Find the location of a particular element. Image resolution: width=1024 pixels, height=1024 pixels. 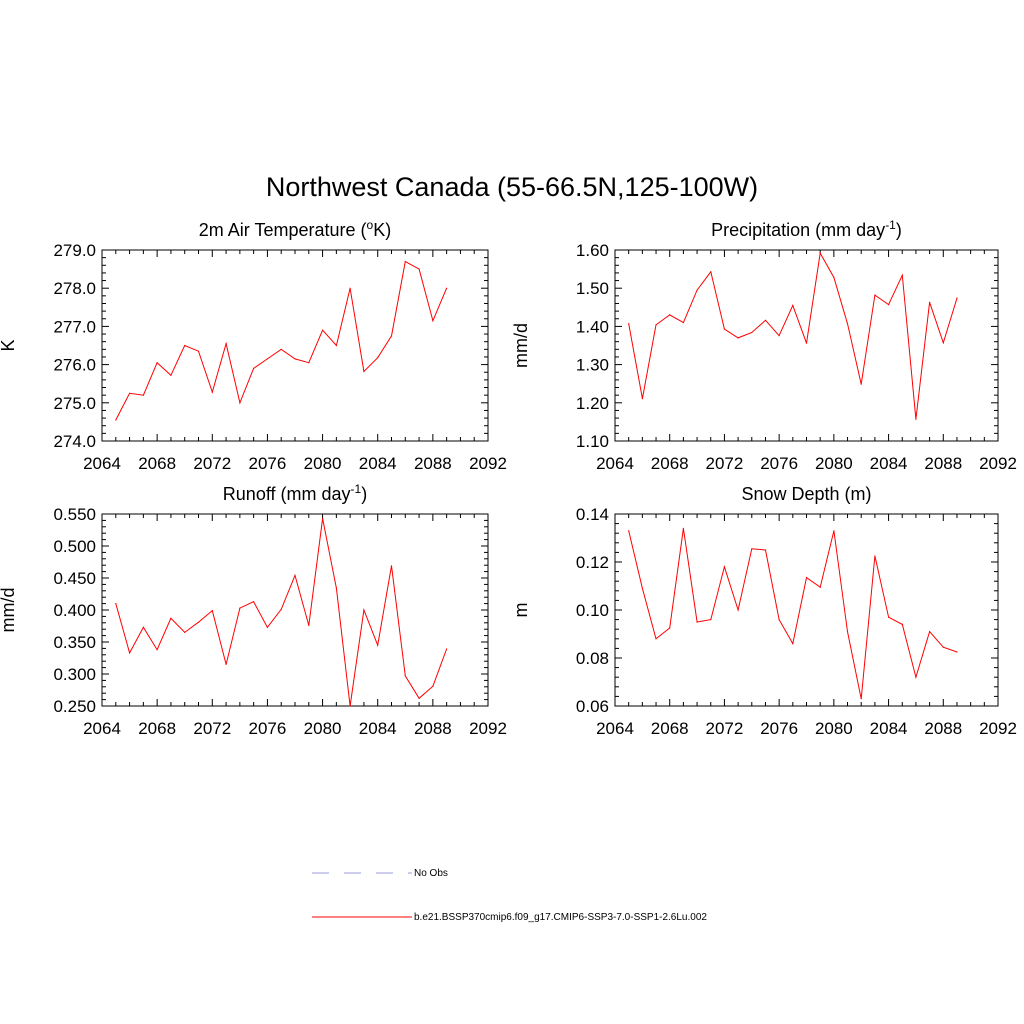

y-tick-label: 1.60 is located at coordinates (592, 250).